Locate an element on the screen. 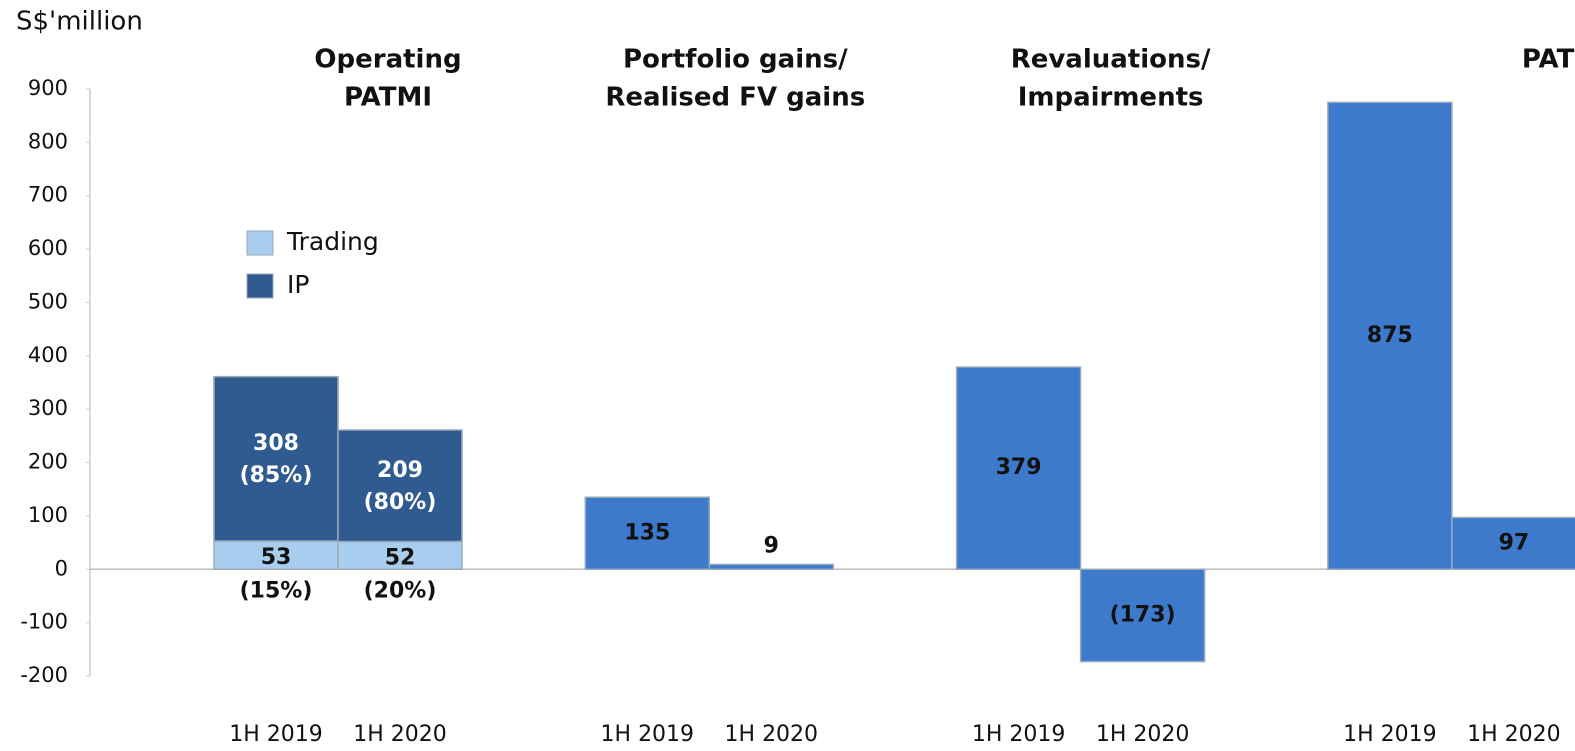  group-title: Realised FV gains is located at coordinates (735, 98).